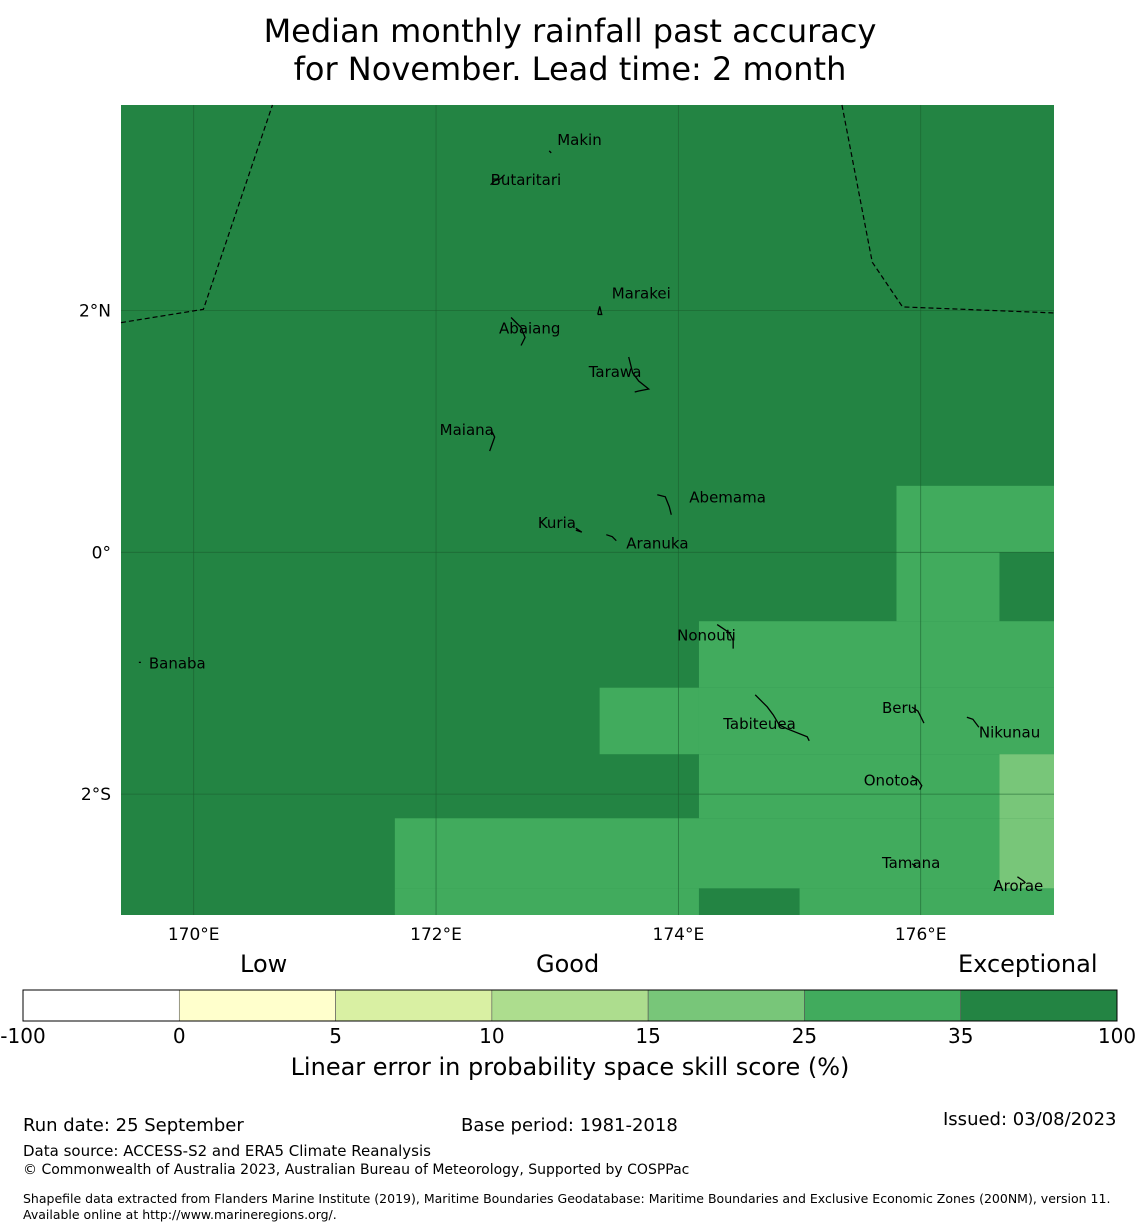 This screenshot has height=1230, width=1140. Describe the element at coordinates (96, 795) in the screenshot. I see `y-tick-label: 2°S` at that location.